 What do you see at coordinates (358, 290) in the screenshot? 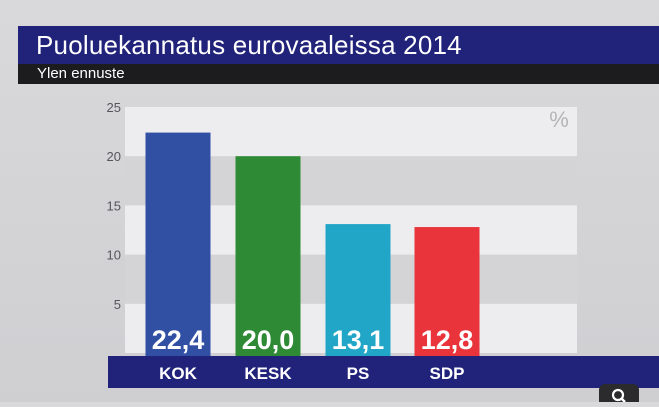
I see `bar-ps` at bounding box center [358, 290].